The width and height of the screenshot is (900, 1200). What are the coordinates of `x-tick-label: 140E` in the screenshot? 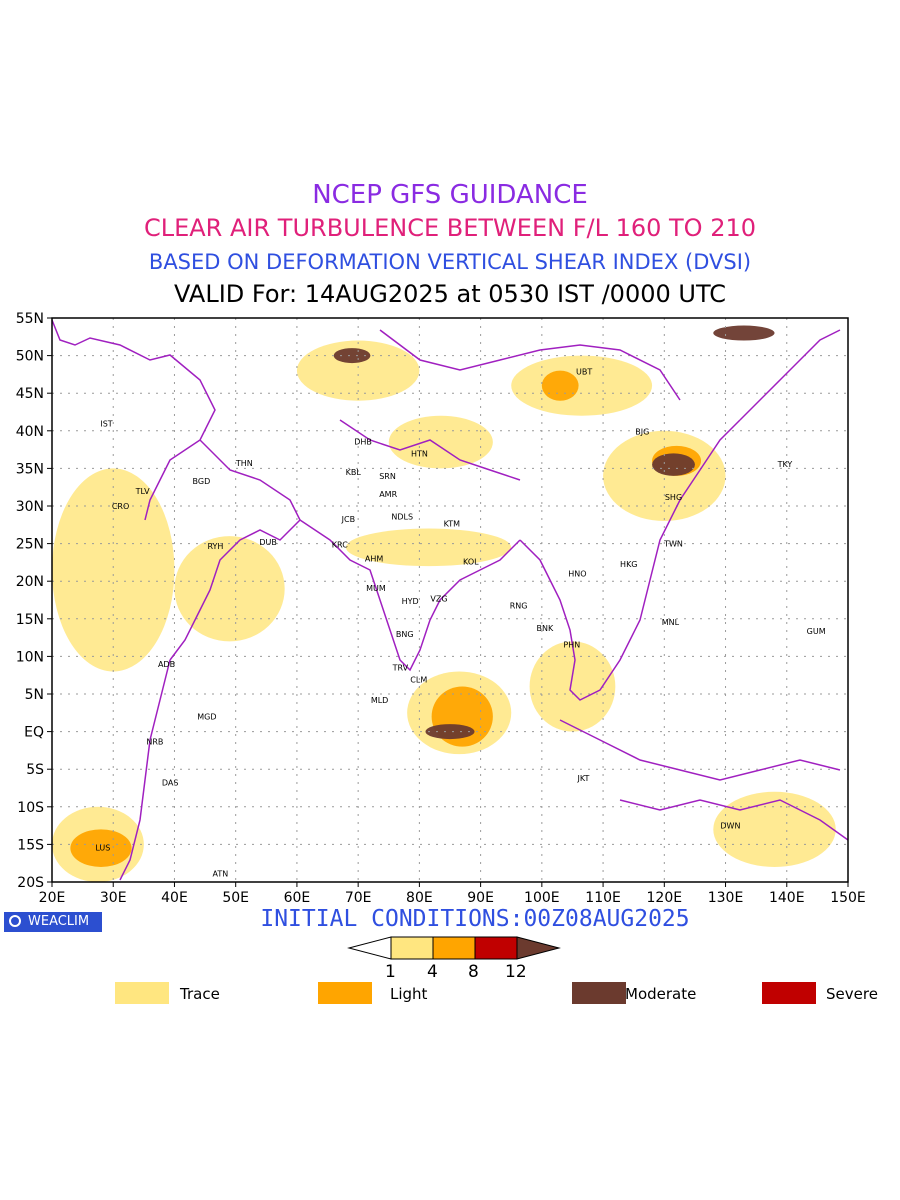 It's located at (787, 898).